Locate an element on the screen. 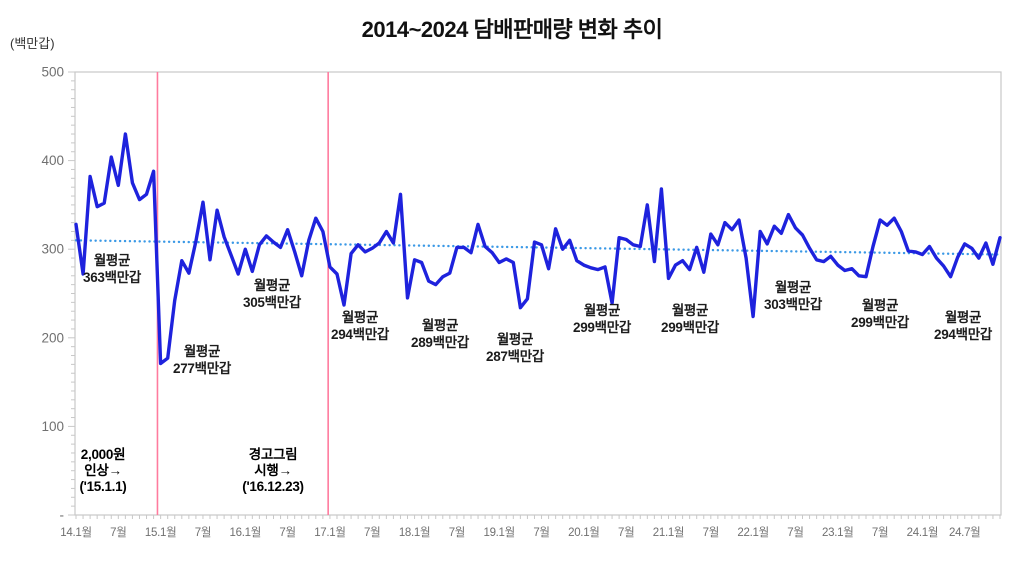  y-tick-label: 100 is located at coordinates (52, 426).